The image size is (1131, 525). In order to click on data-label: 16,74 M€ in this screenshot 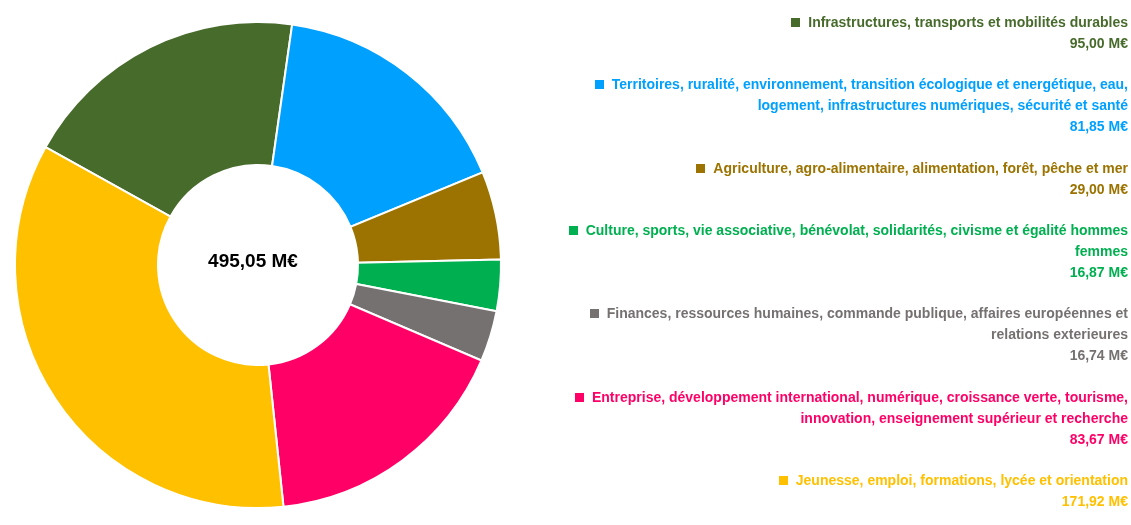, I will do `click(1098, 356)`.